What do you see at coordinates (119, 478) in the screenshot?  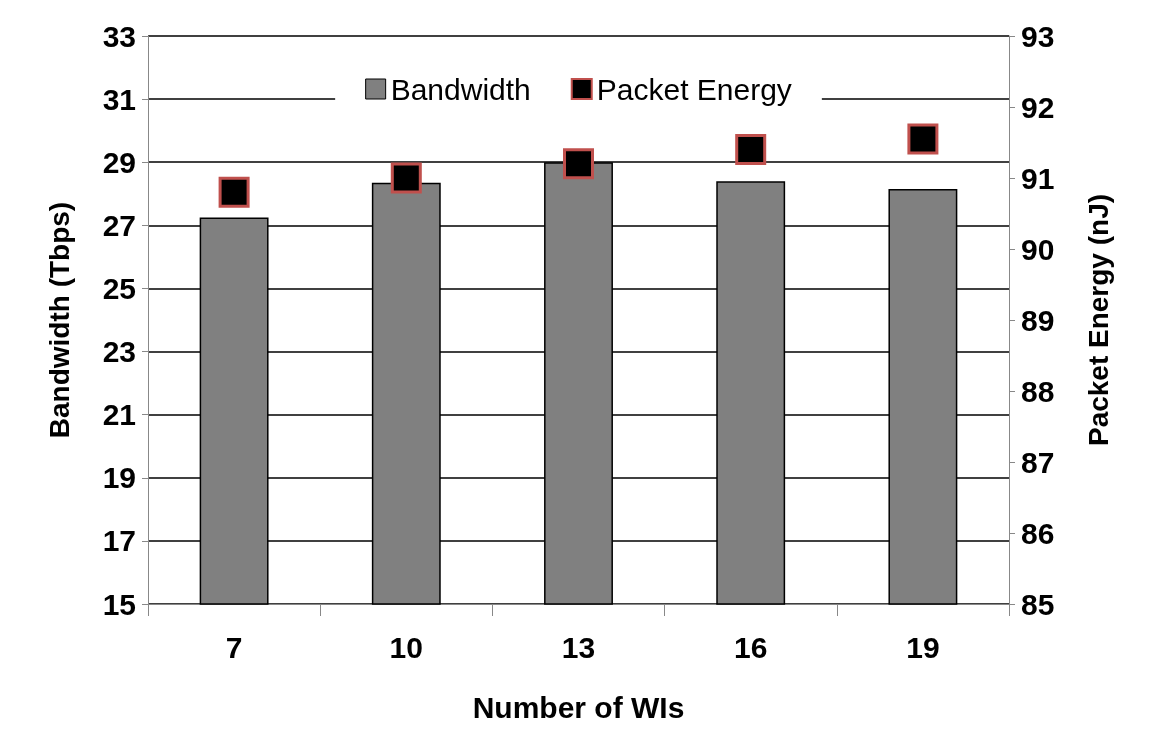 I see `y-tick-label: 19` at bounding box center [119, 478].